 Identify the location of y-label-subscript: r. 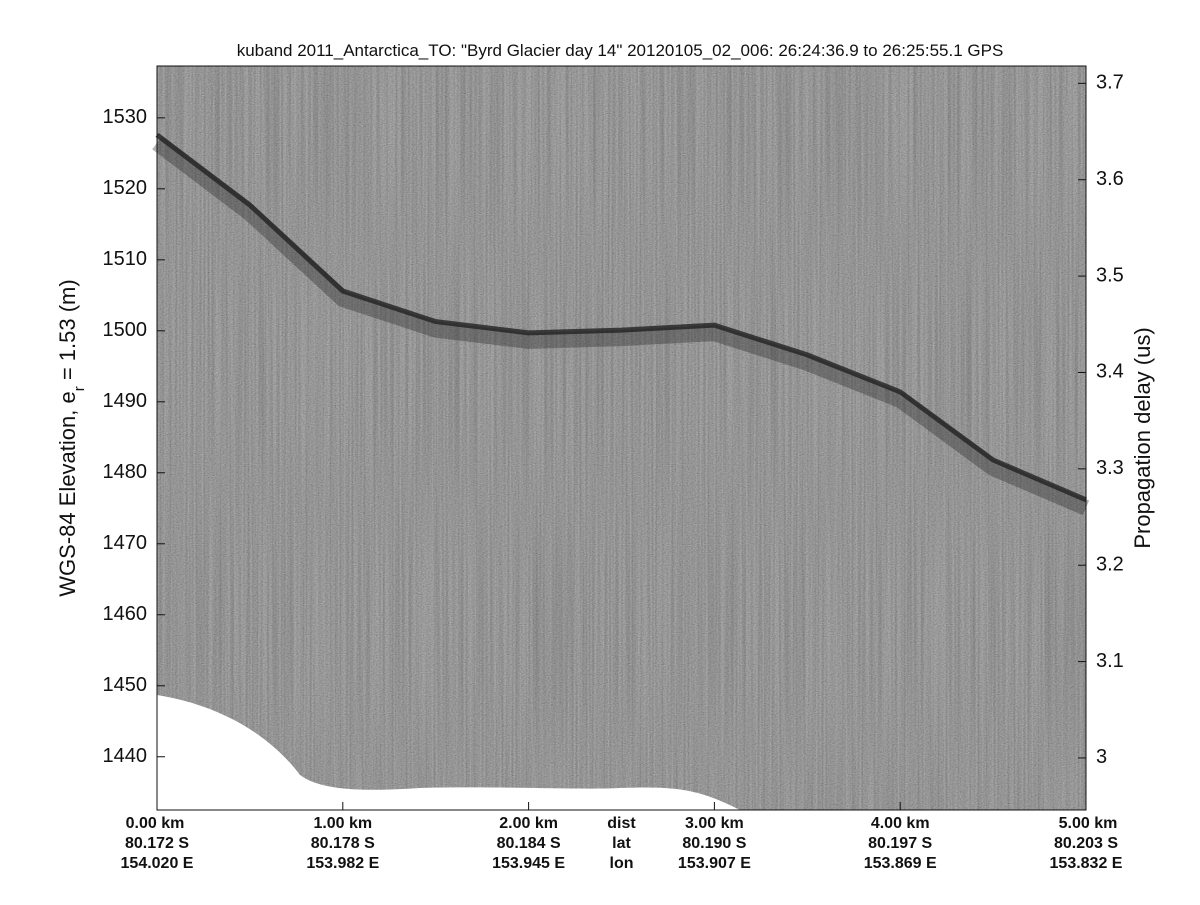
(79, 388).